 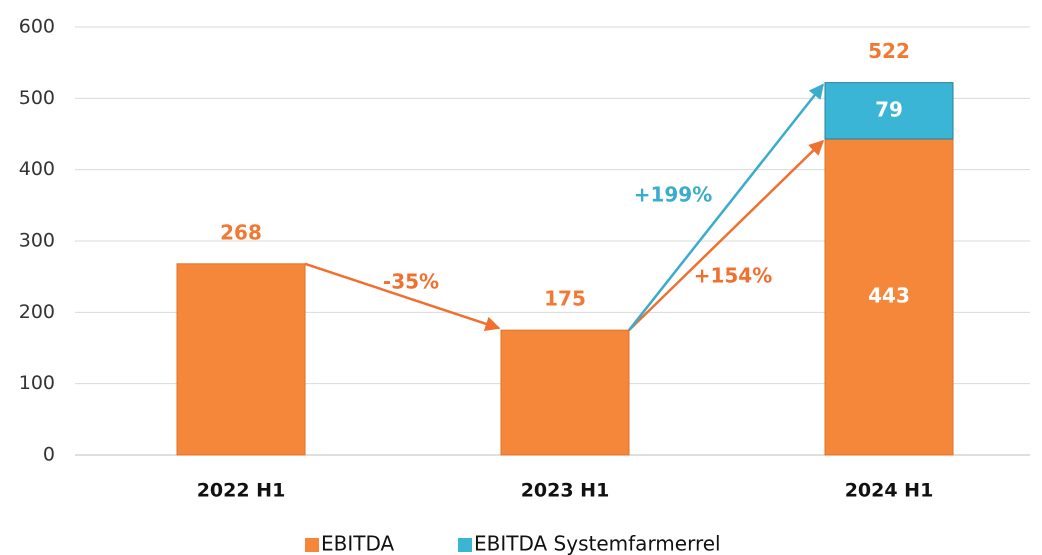 What do you see at coordinates (37, 241) in the screenshot?
I see `y-tick-label: 300` at bounding box center [37, 241].